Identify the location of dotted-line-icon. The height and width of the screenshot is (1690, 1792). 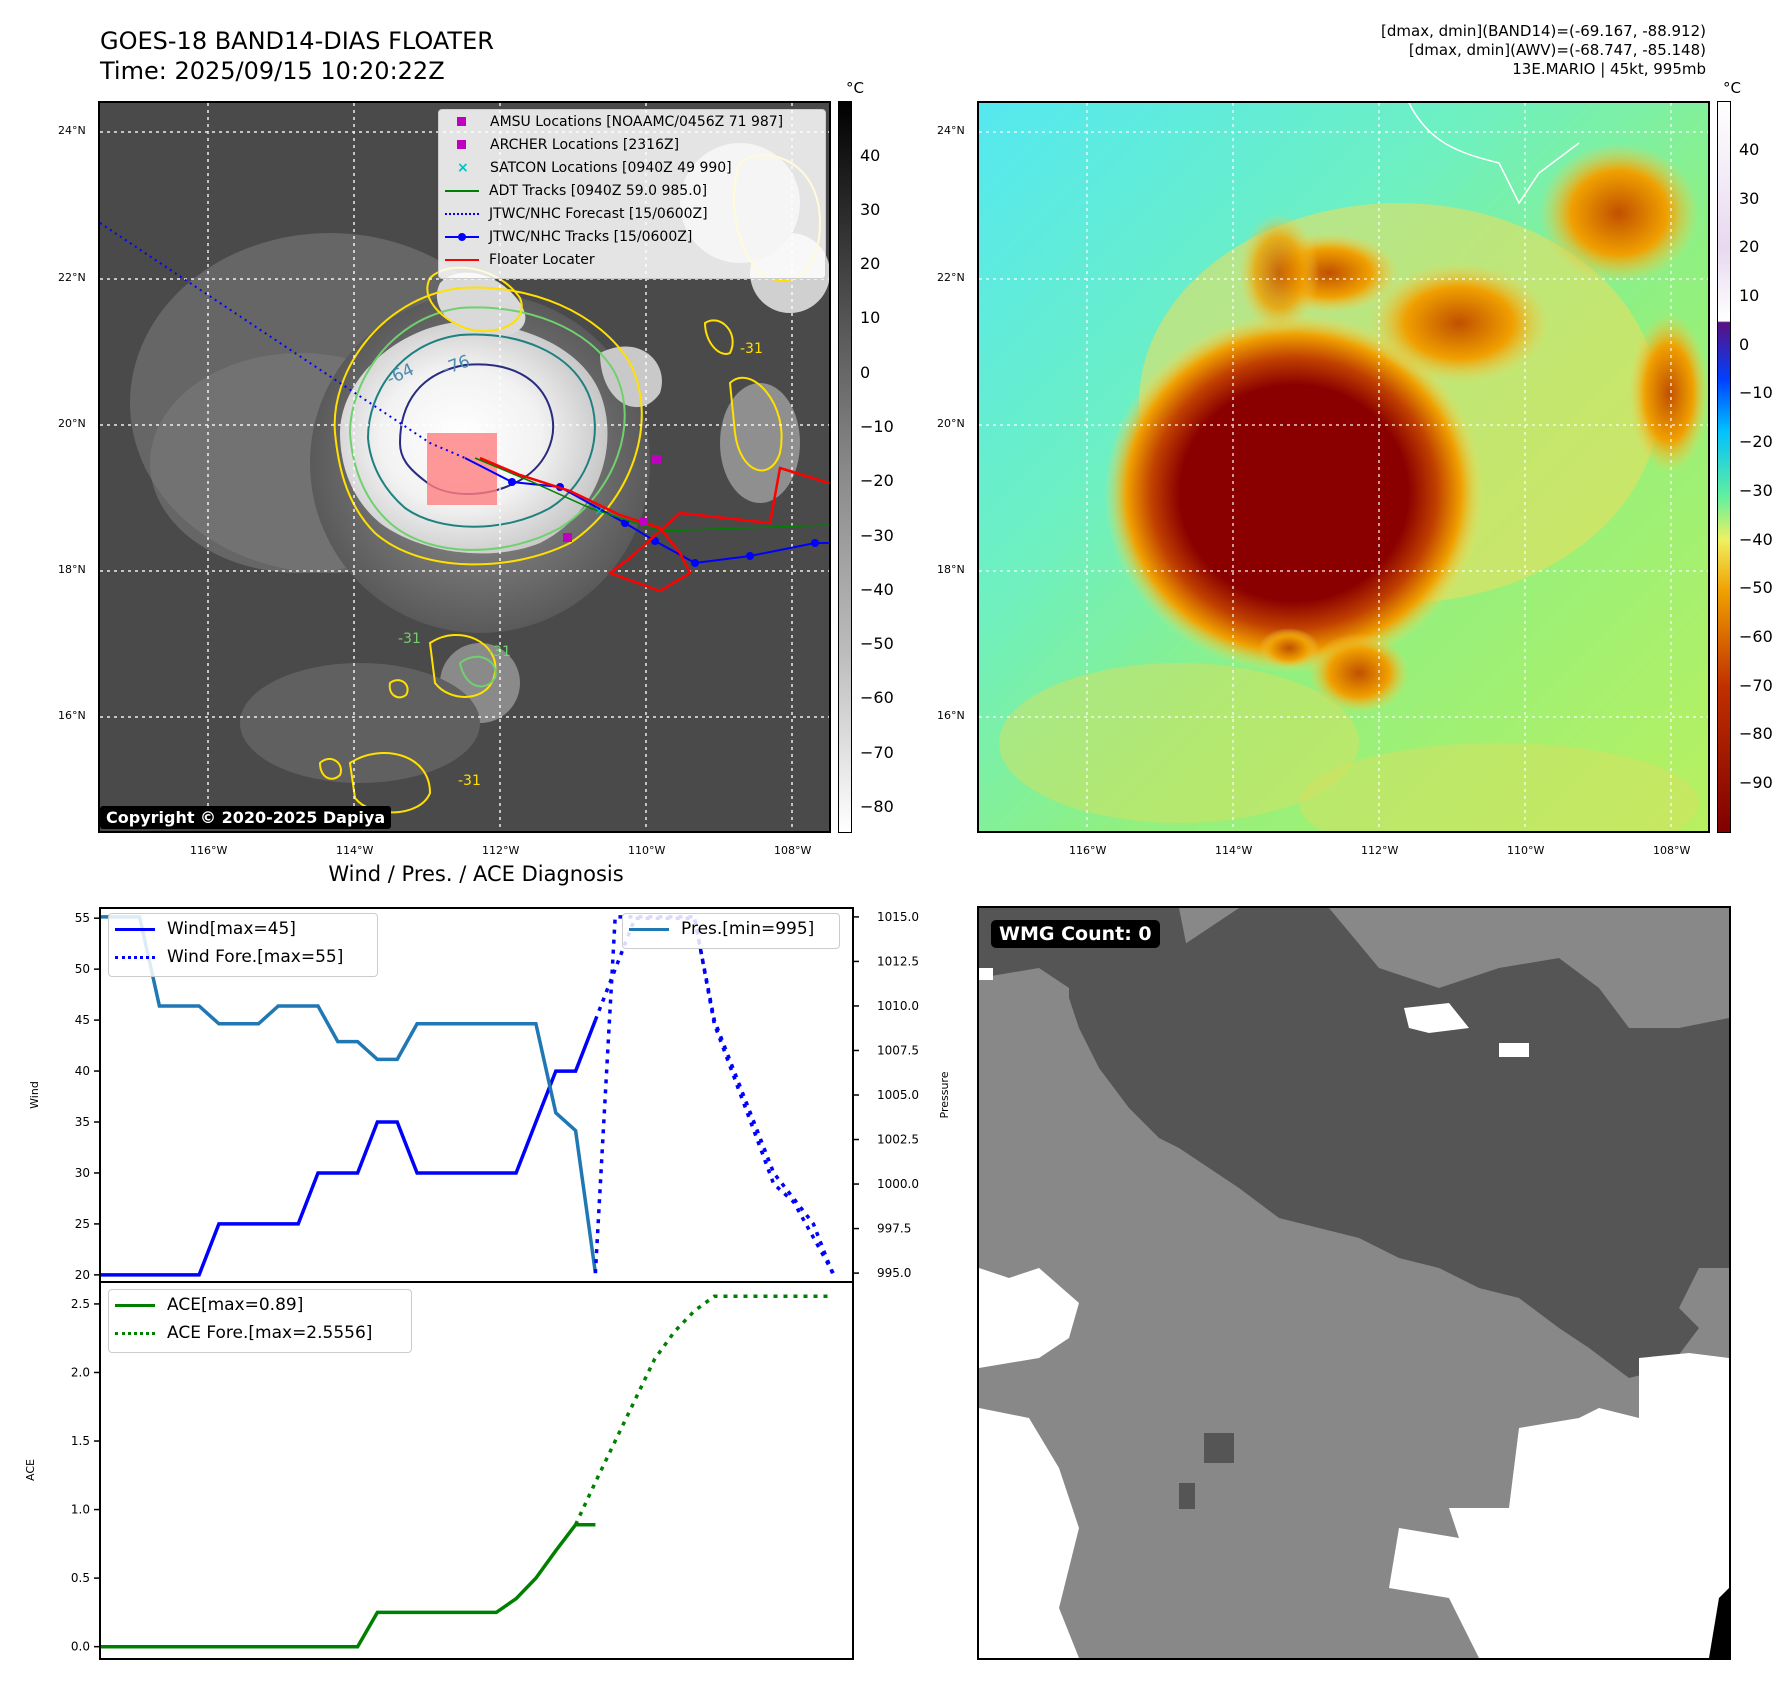
(462, 214).